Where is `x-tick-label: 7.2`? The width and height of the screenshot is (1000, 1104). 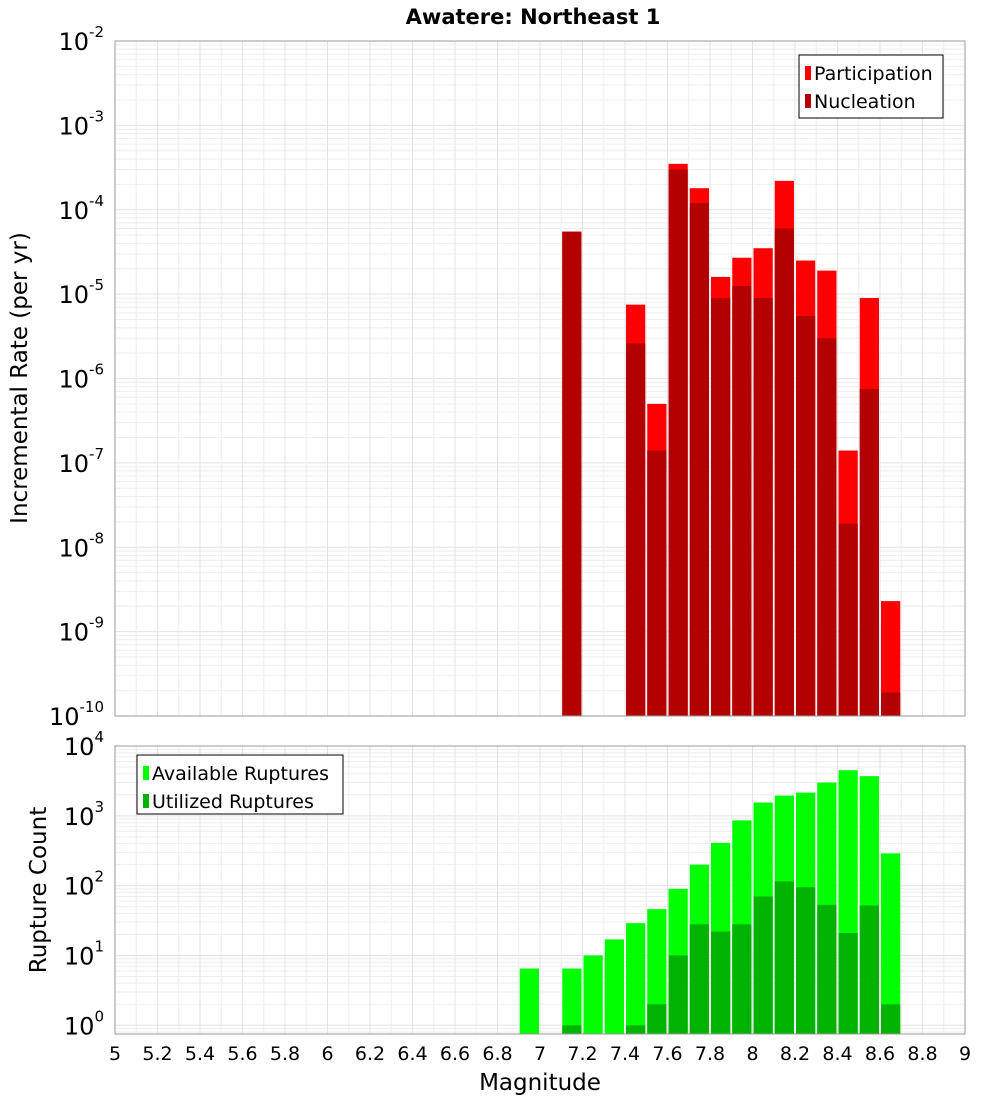 x-tick-label: 7.2 is located at coordinates (582, 1054).